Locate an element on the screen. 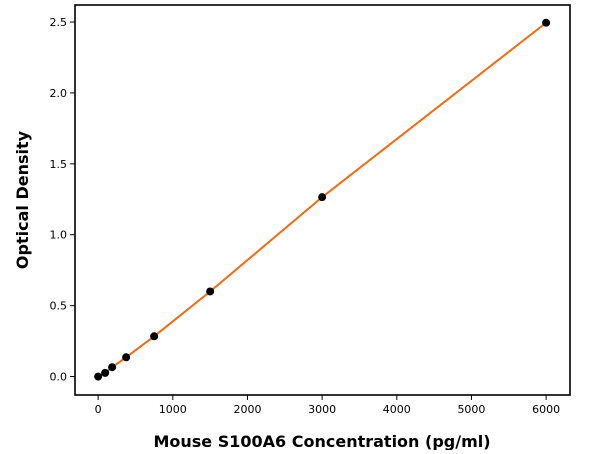 Image resolution: width=600 pixels, height=454 pixels. y-tick-label: 2.0 is located at coordinates (59, 93).